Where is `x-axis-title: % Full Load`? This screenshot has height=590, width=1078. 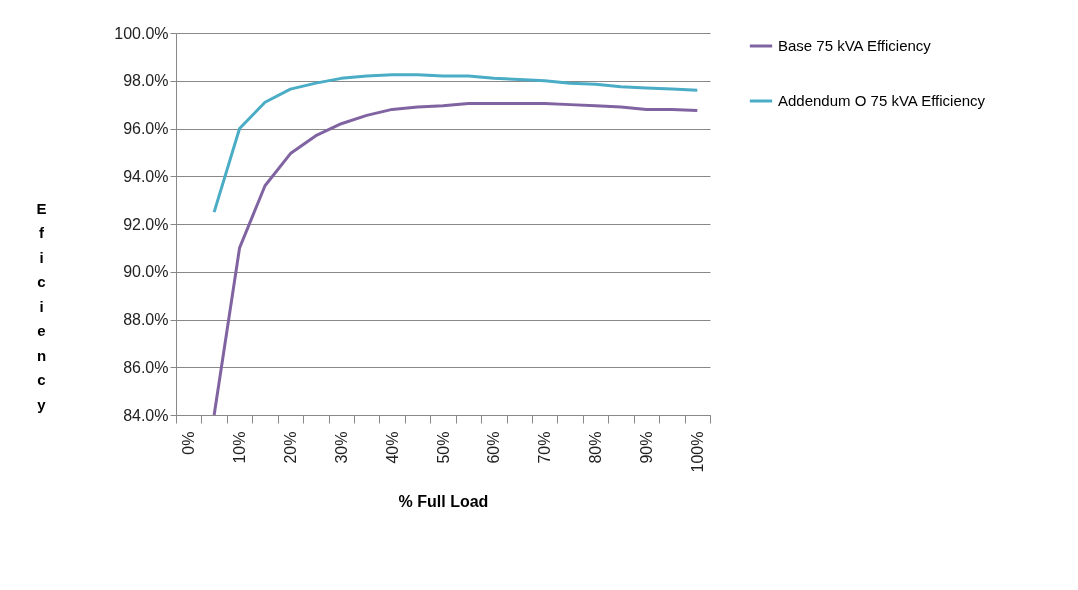 x-axis-title: % Full Load is located at coordinates (443, 502).